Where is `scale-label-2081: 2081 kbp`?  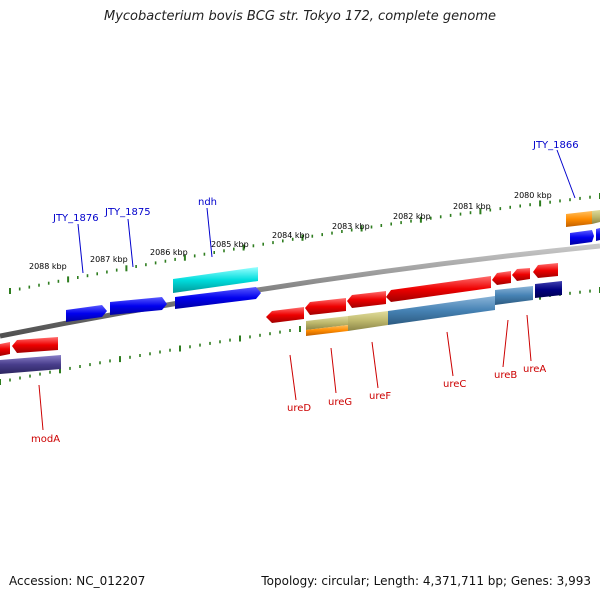
scale-label-2081: 2081 kbp is located at coordinates (472, 206).